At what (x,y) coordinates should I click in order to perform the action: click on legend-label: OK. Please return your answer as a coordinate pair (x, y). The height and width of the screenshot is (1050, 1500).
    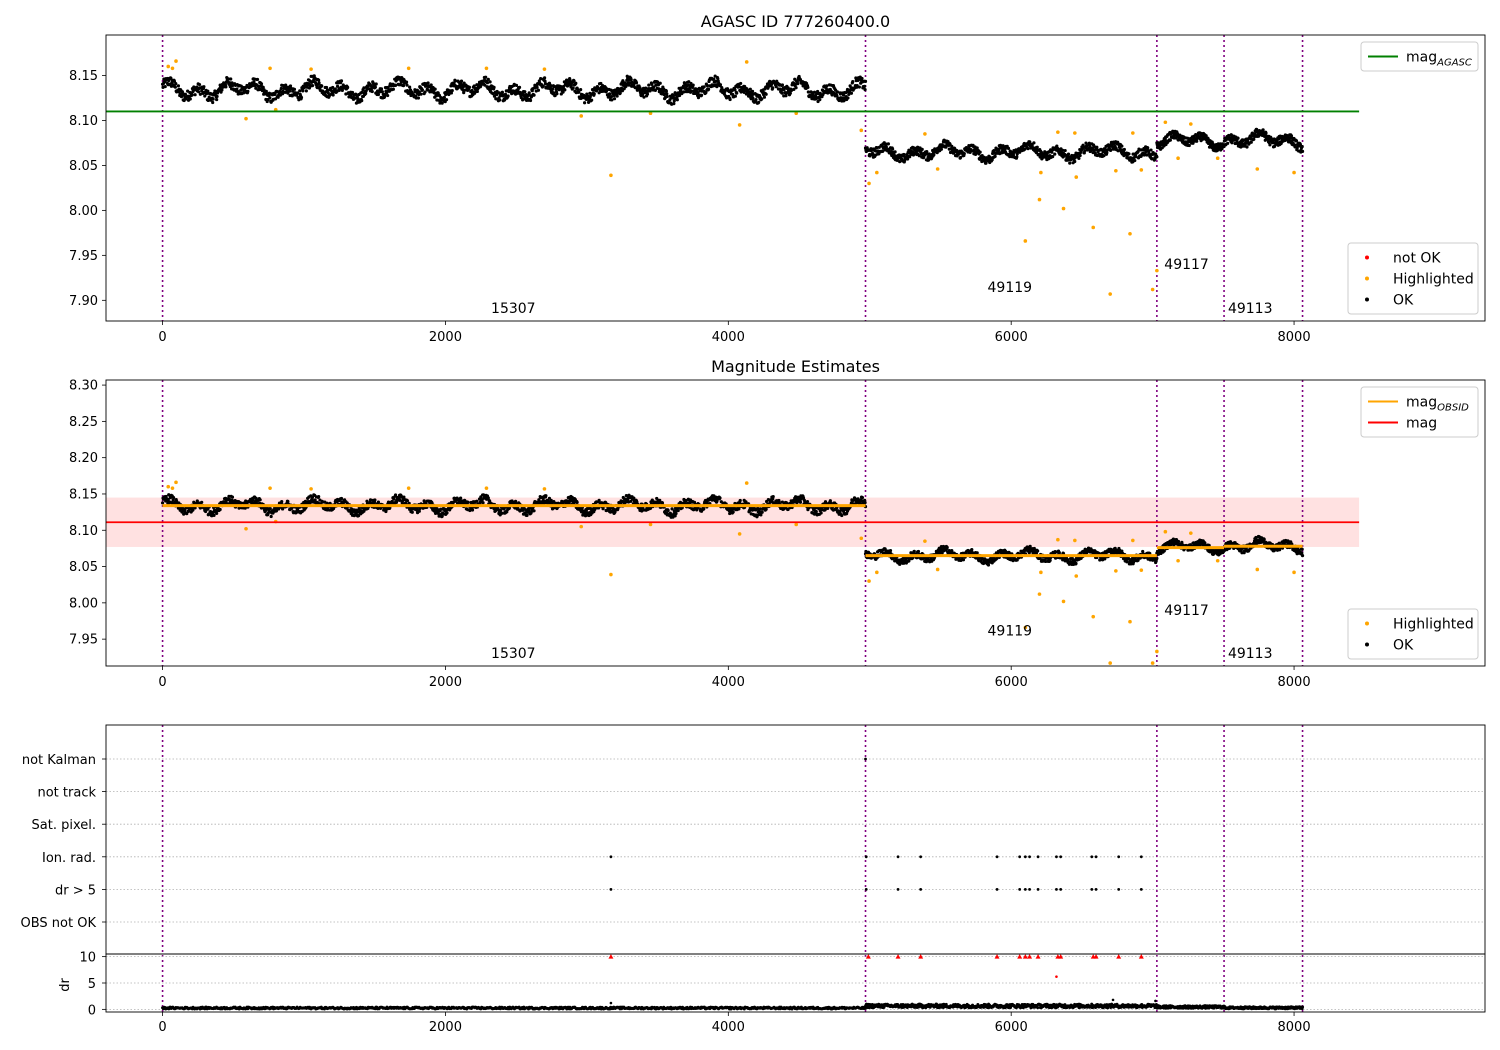
    Looking at the image, I should click on (1403, 301).